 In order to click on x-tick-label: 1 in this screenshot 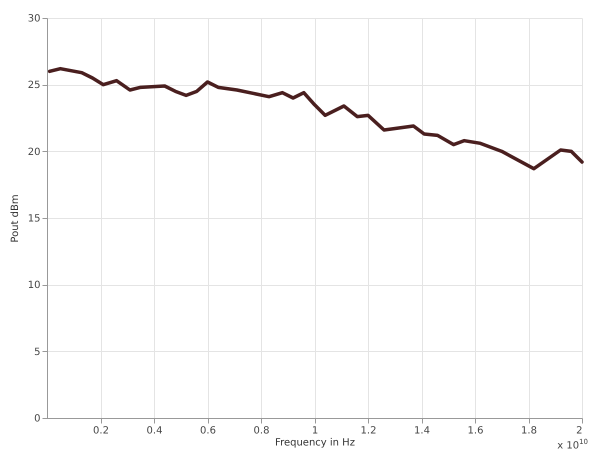, I will do `click(315, 431)`.